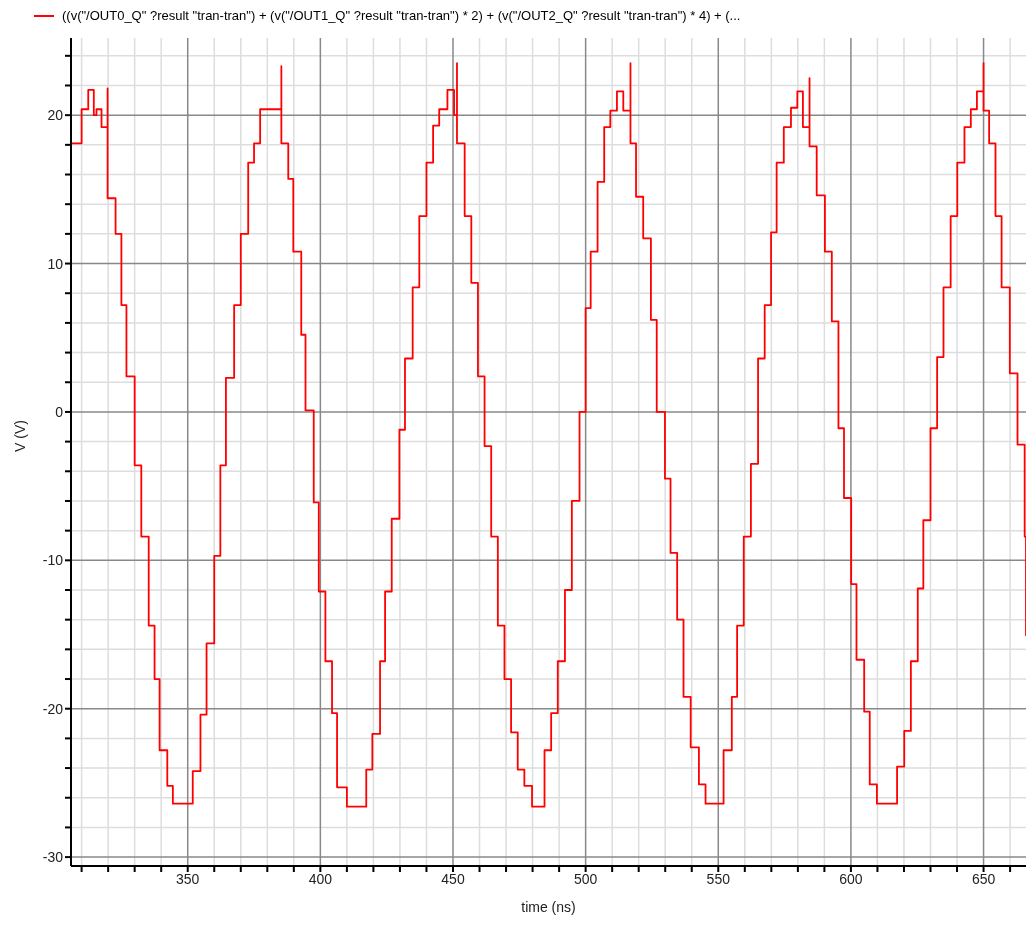 The height and width of the screenshot is (934, 1034). I want to click on y-tick-label: 20, so click(55, 115).